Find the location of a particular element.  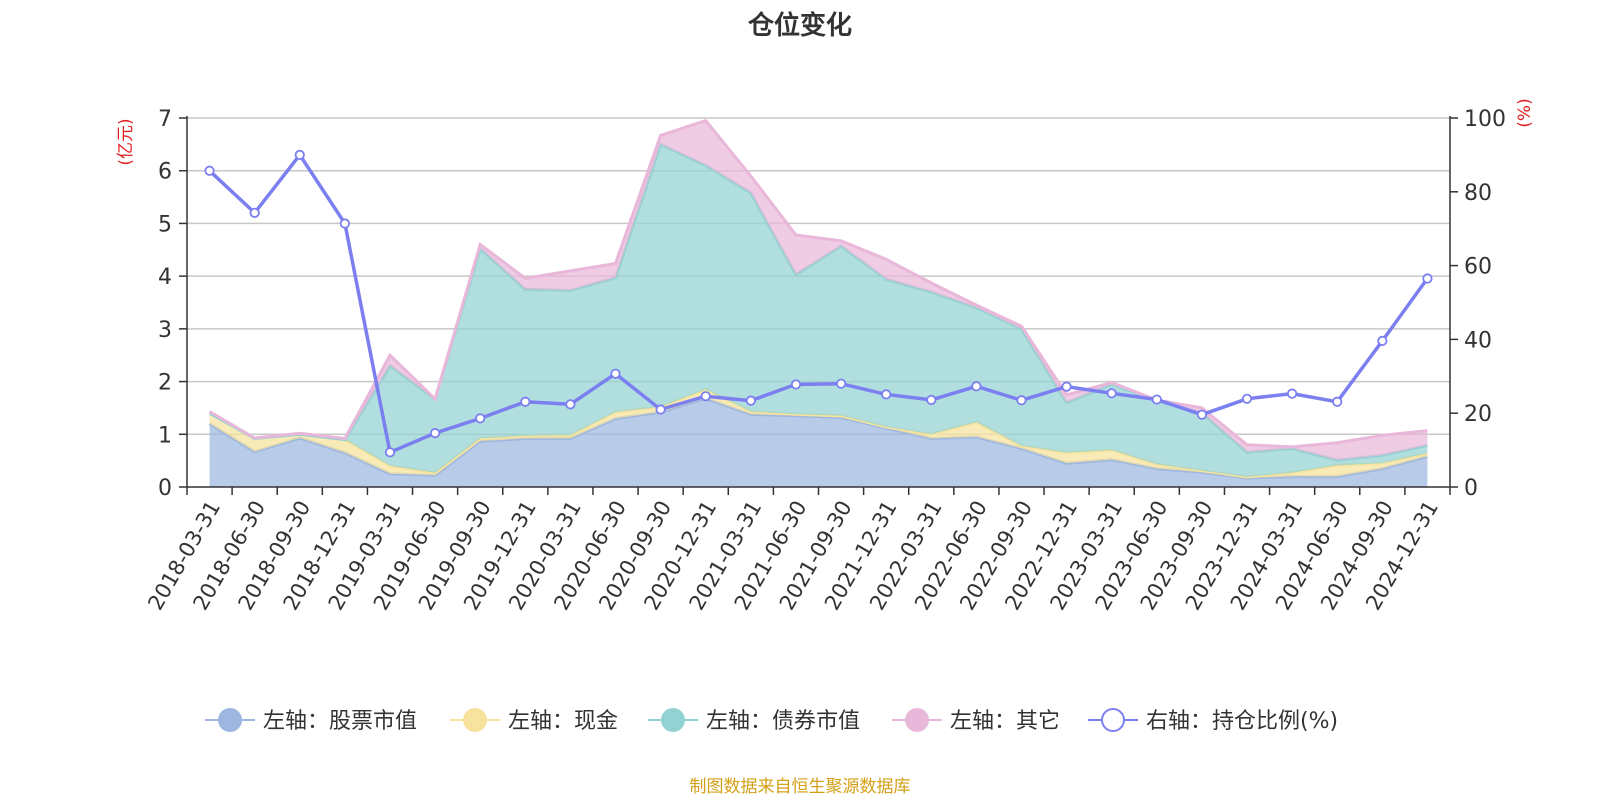

left-axis-unit: (亿元) is located at coordinates (126, 141).